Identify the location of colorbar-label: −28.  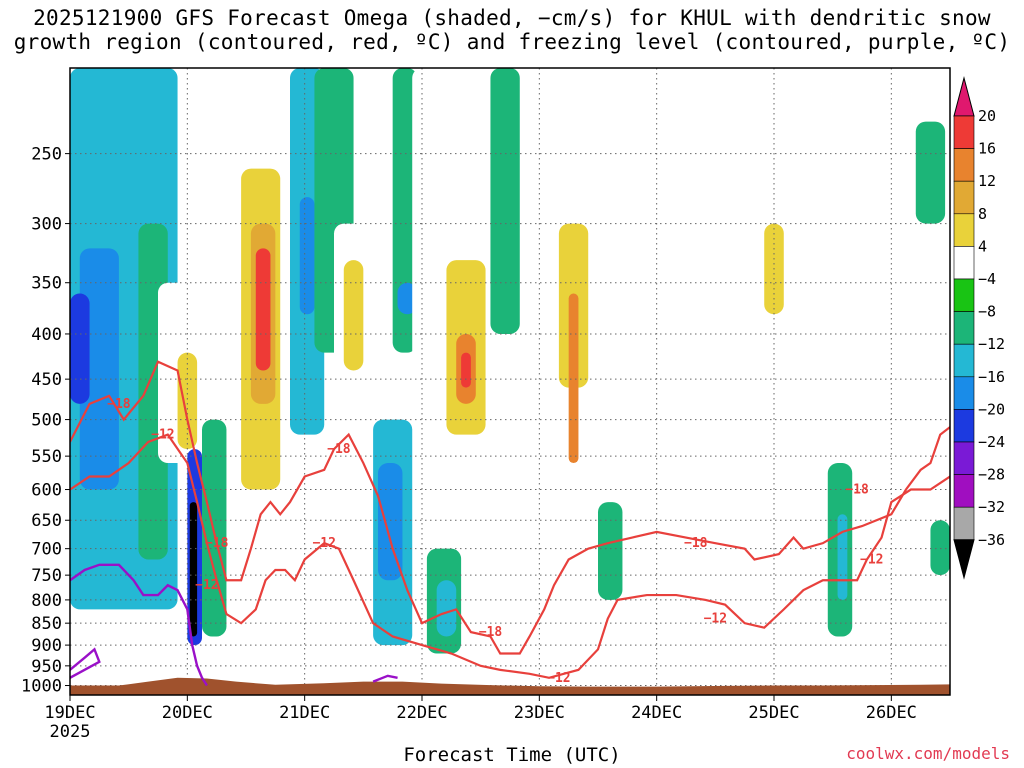
(991, 475).